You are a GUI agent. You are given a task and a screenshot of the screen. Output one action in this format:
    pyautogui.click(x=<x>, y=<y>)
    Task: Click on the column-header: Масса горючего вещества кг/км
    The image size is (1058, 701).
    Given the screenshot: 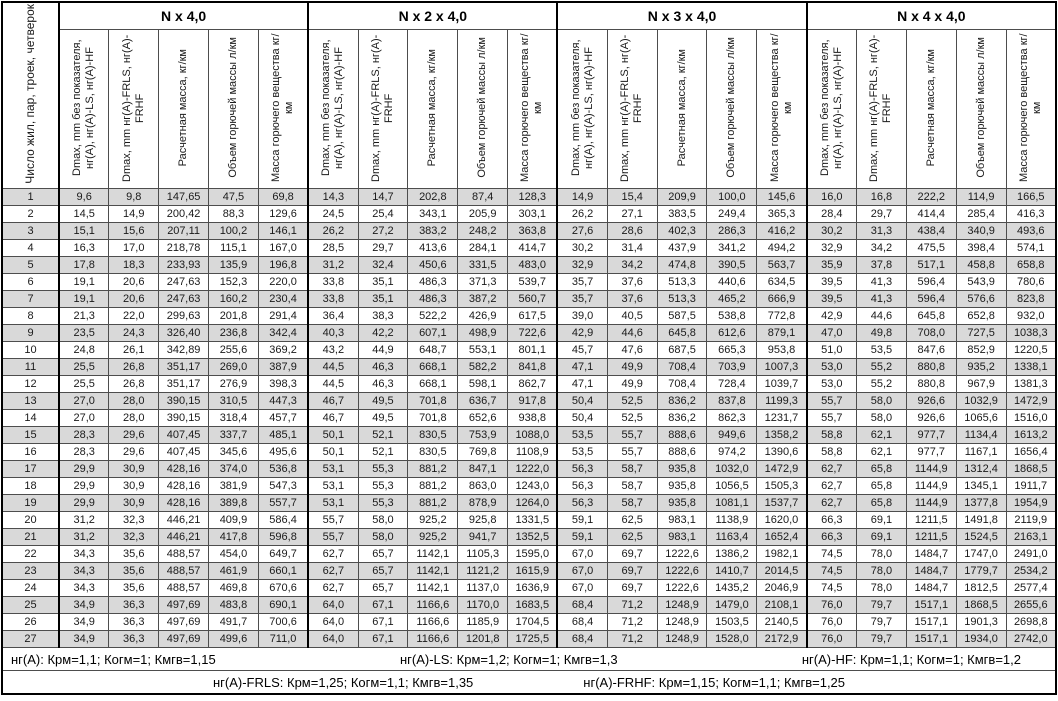 What is the action you would take?
    pyautogui.click(x=532, y=109)
    